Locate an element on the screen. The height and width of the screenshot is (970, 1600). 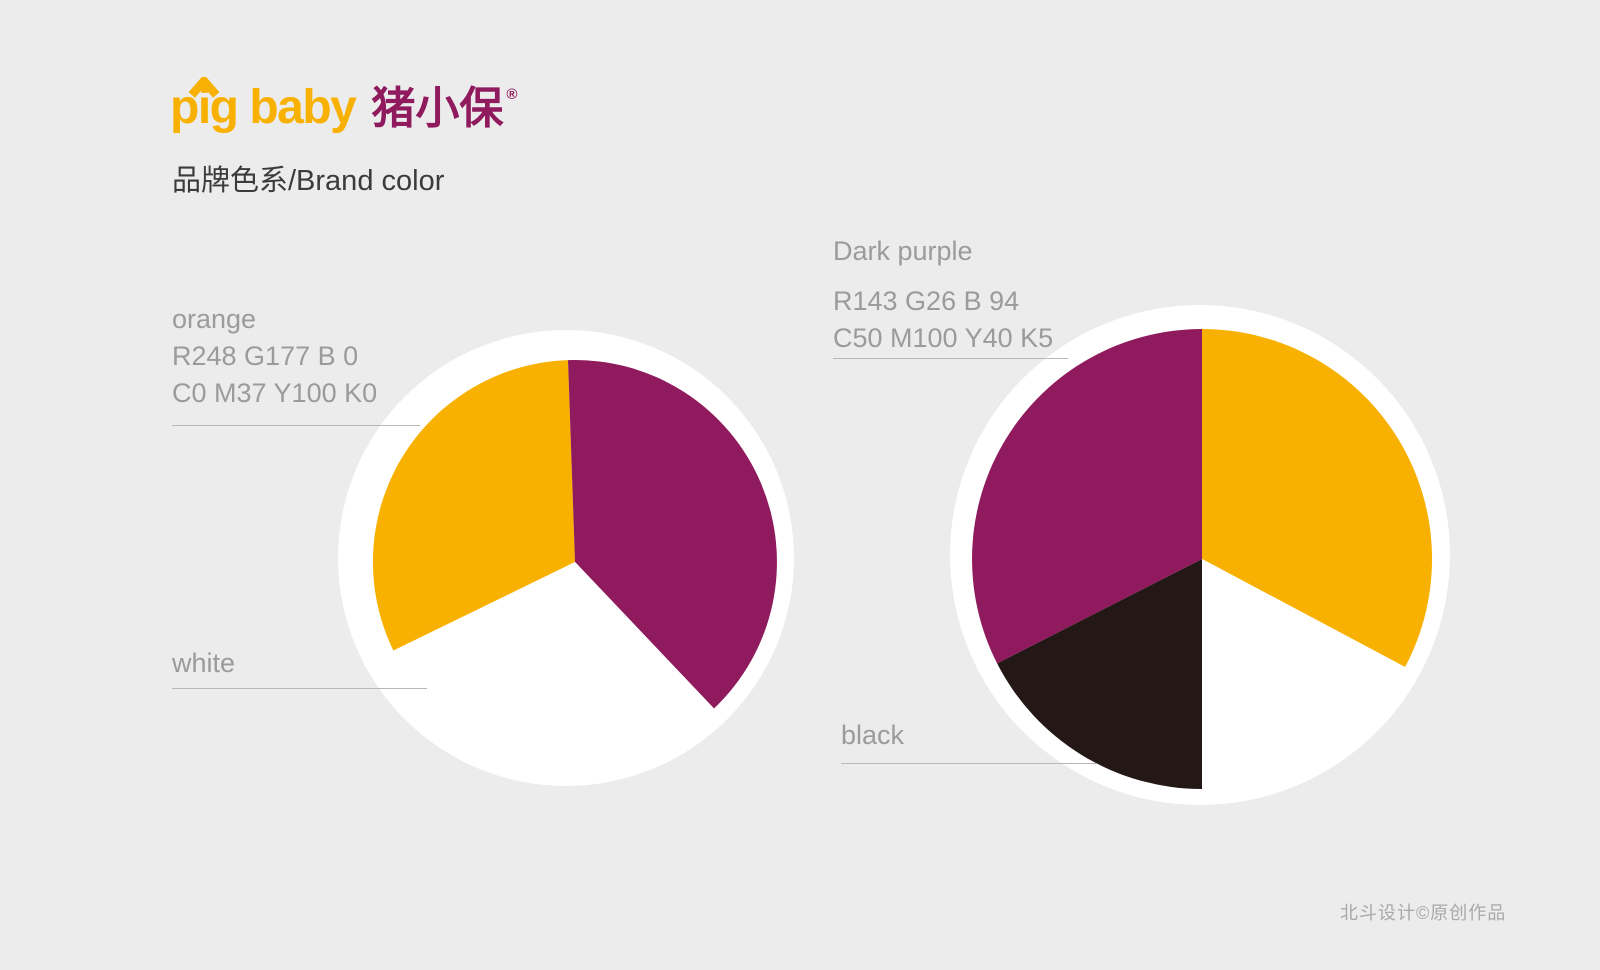
logo-cjk-name: 猪小保 is located at coordinates (437, 108).